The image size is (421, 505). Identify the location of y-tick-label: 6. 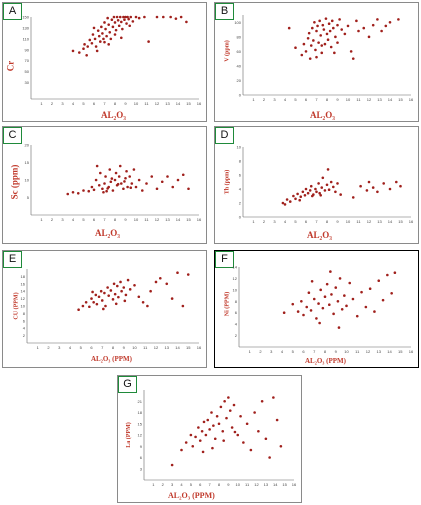
(141, 457).